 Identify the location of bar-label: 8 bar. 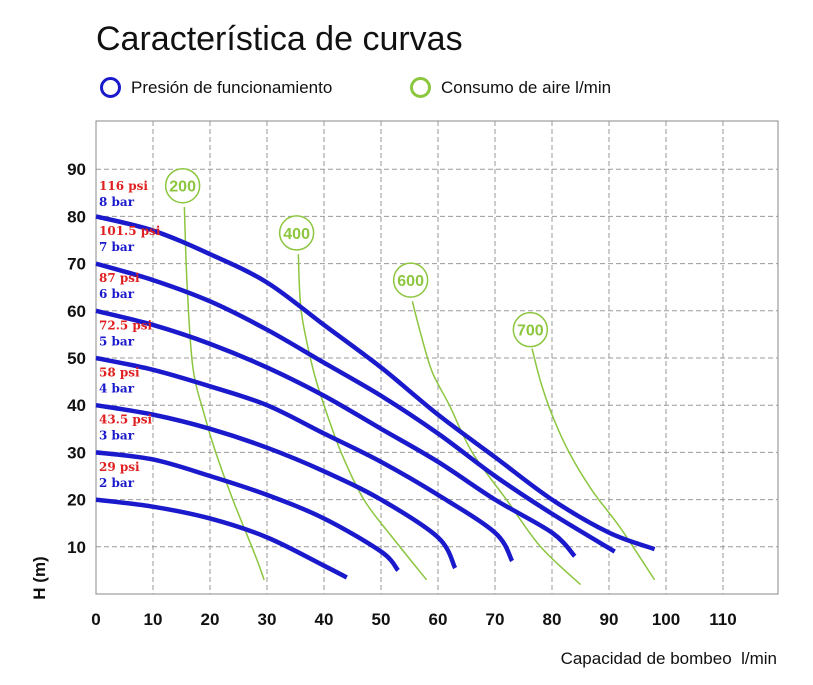
(117, 202).